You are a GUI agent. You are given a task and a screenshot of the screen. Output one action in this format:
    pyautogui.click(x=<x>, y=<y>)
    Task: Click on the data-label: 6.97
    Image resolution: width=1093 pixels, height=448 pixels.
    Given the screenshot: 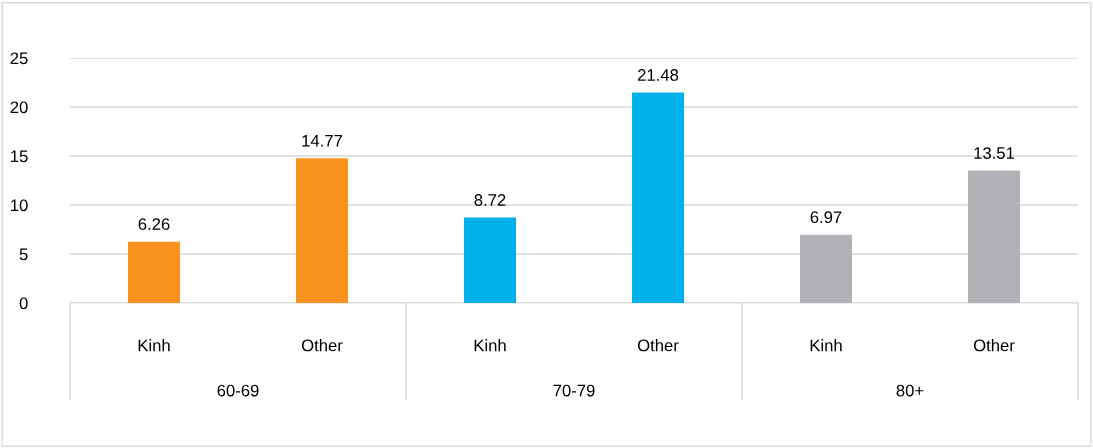 What is the action you would take?
    pyautogui.click(x=826, y=217)
    